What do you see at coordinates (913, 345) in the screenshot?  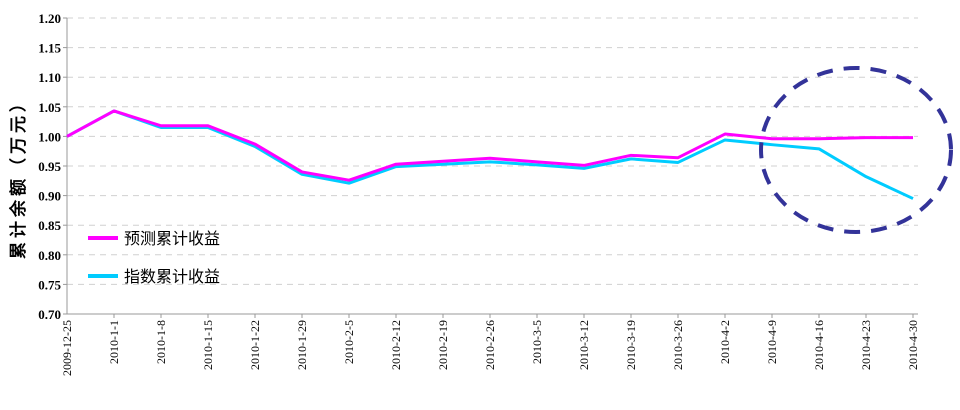 I see `x-tick-label: 2010-4-30` at bounding box center [913, 345].